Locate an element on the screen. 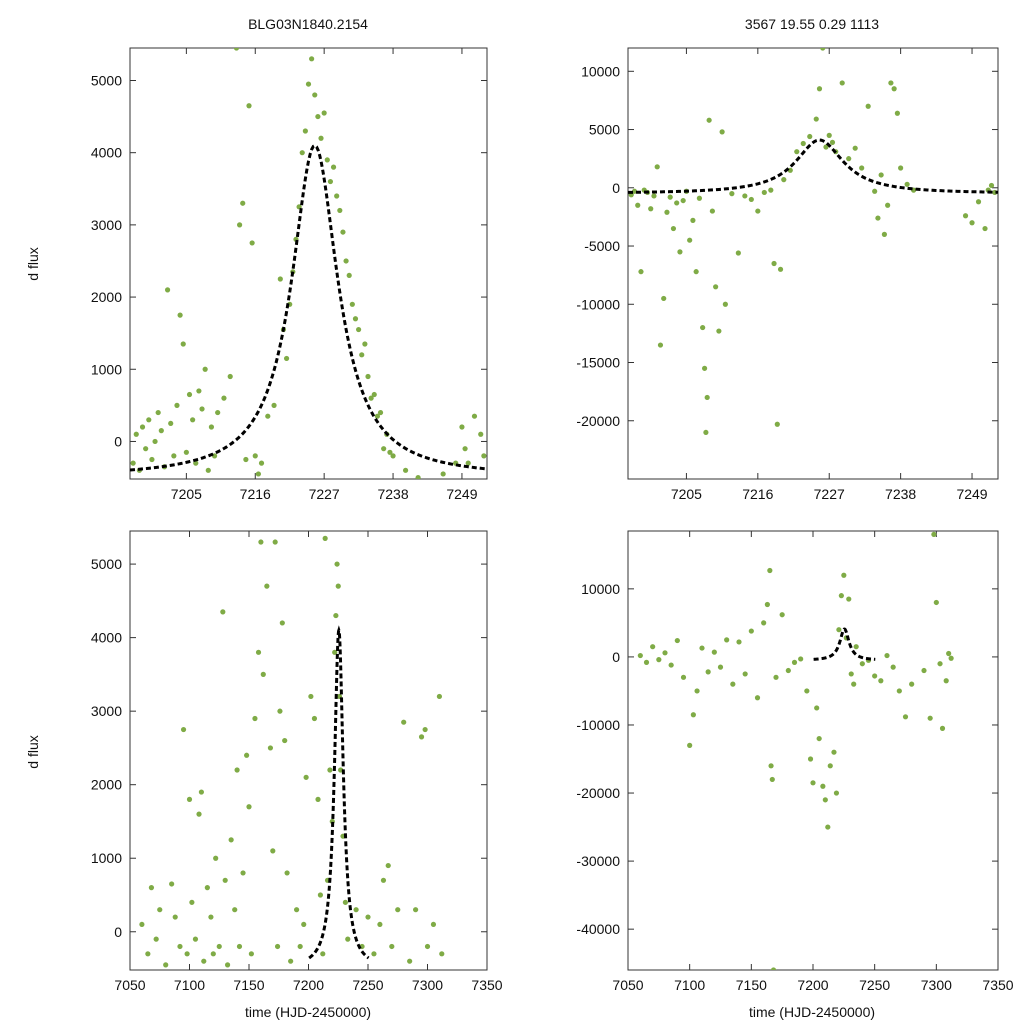 This screenshot has width=1024, height=1024. figure-title-right: 3567 19.55 0.29 1113 is located at coordinates (812, 24).